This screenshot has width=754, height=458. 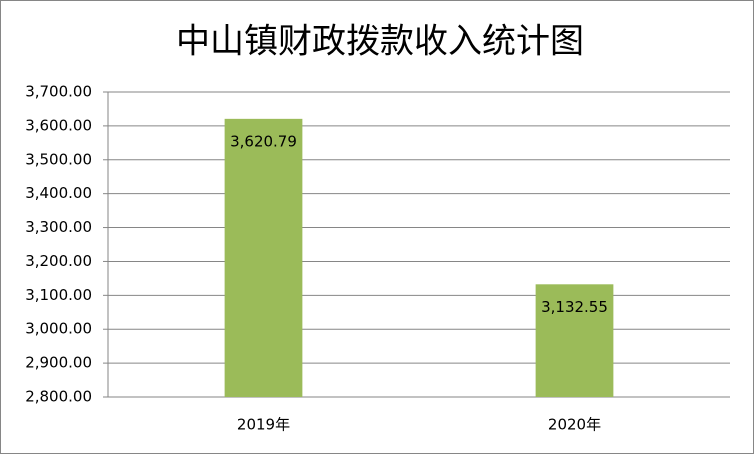 I want to click on data-label: 3,620.79, so click(x=263, y=141).